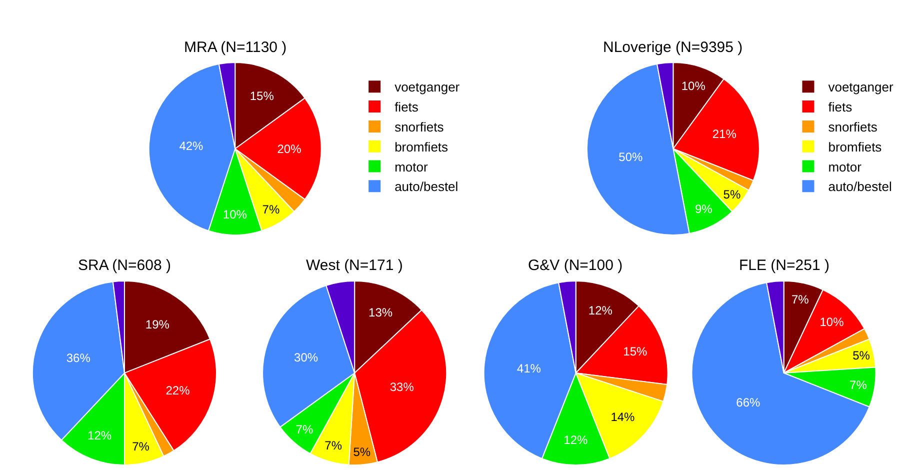 Image resolution: width=904 pixels, height=470 pixels. I want to click on chart-title: MRA (N=1130 ), so click(235, 47).